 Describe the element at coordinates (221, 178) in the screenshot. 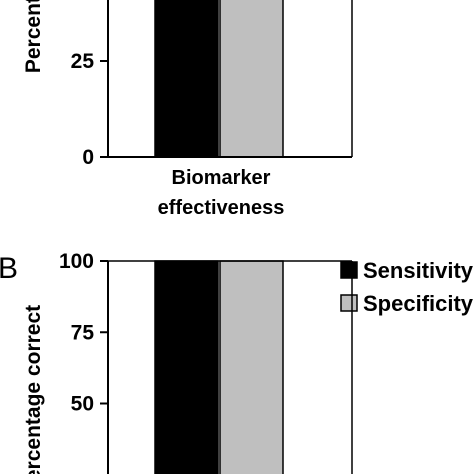

I see `panel-a-category-label-line-1: Biomarker` at that location.